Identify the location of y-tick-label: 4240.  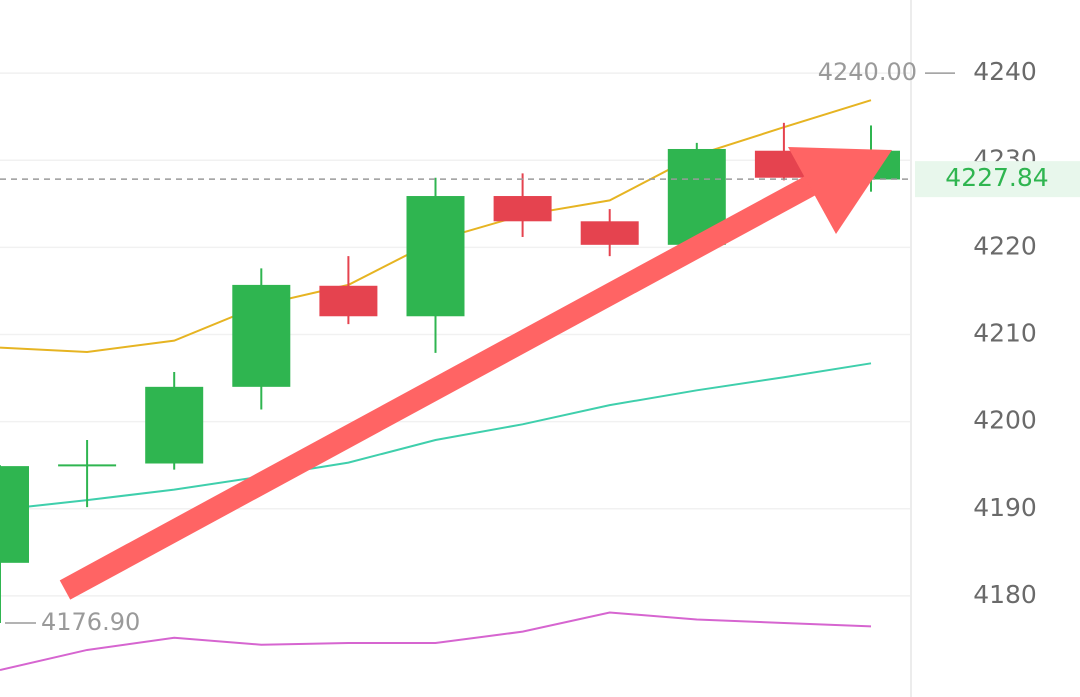
(1005, 71).